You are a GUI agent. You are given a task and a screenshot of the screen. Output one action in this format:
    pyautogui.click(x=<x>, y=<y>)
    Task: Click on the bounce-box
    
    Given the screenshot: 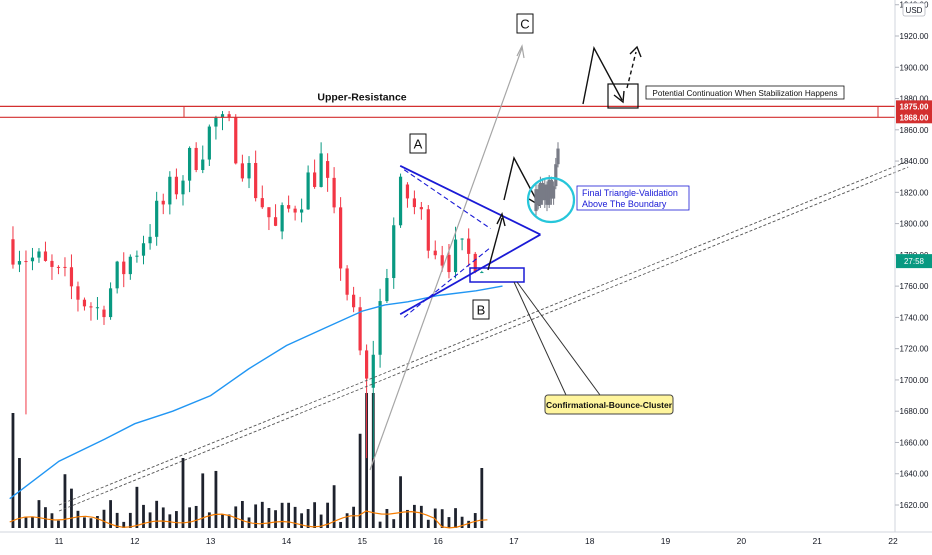 What is the action you would take?
    pyautogui.click(x=497, y=275)
    